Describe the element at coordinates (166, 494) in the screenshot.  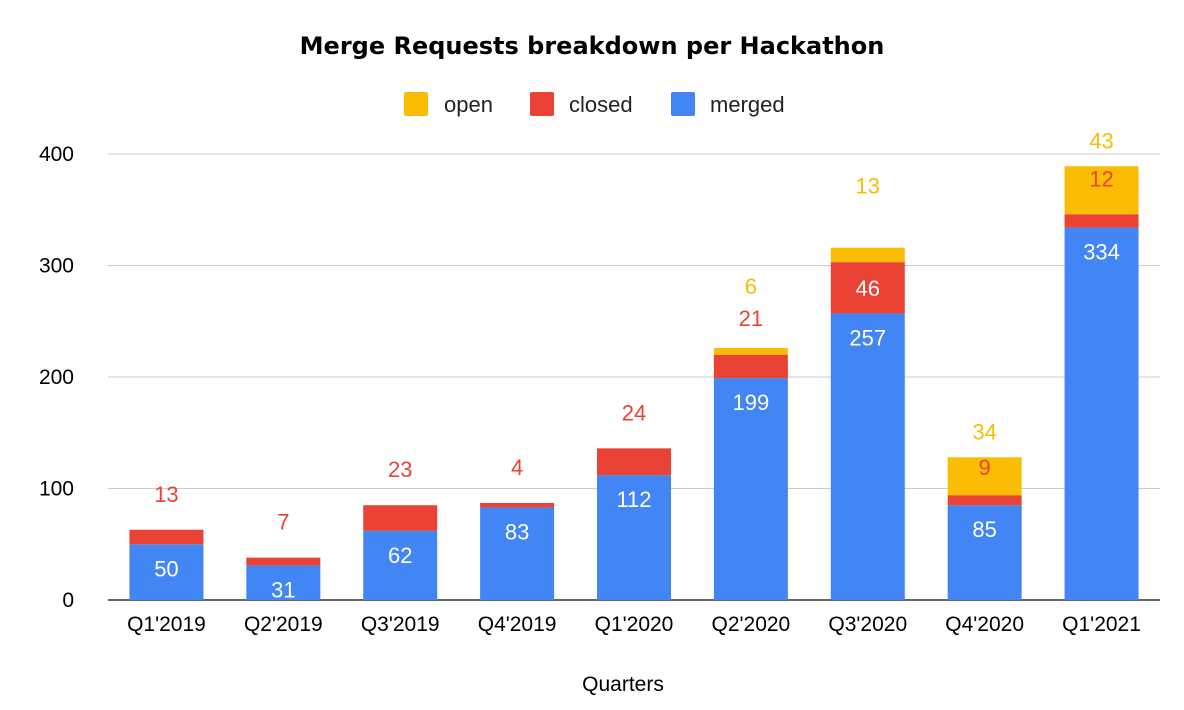
I see `data-label-closed: 13` at that location.